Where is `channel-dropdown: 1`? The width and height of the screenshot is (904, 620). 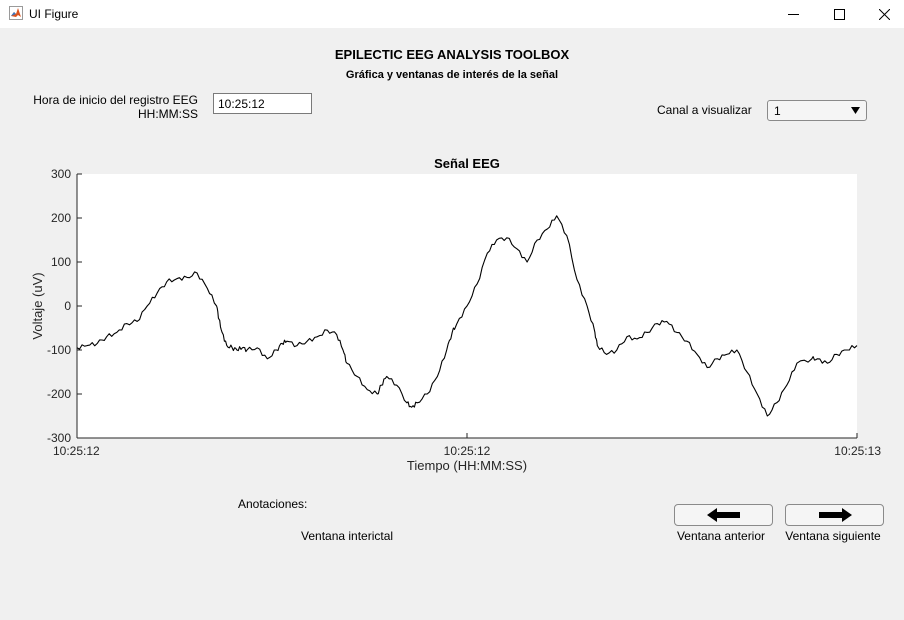
channel-dropdown: 1 is located at coordinates (817, 110).